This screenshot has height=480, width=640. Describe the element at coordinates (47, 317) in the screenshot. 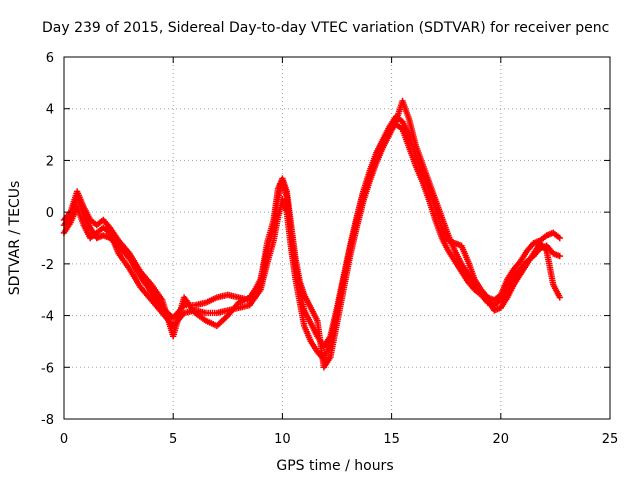

I see `y-tick-label: -4` at that location.